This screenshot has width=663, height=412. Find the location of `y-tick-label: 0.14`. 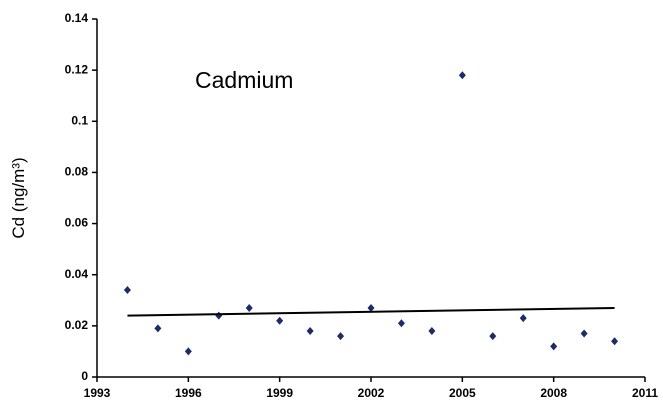

y-tick-label: 0.14 is located at coordinates (77, 18).